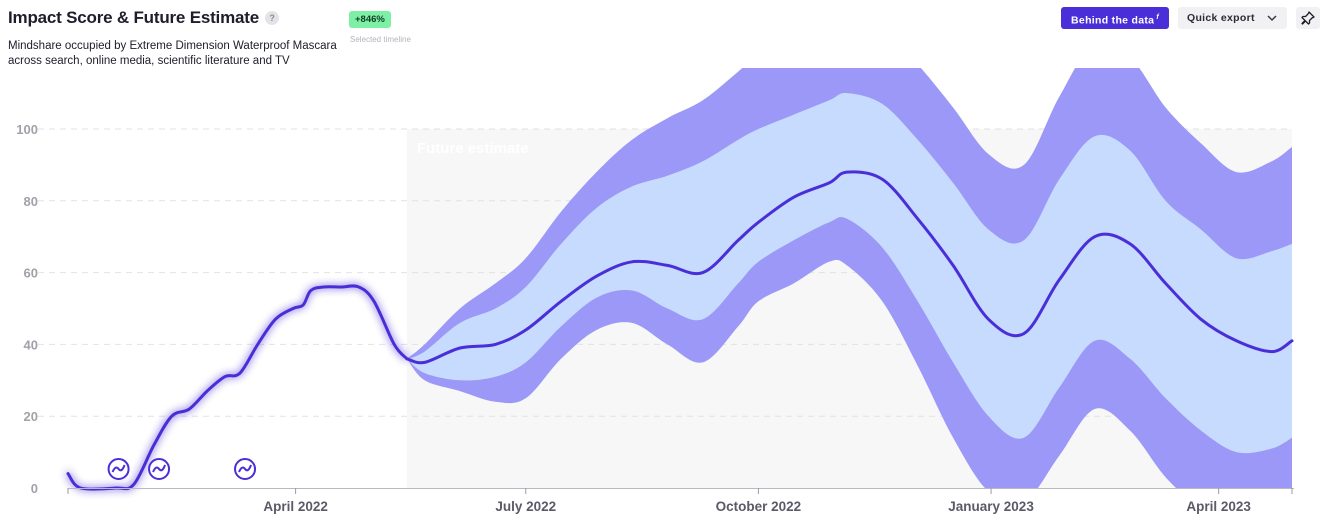 The width and height of the screenshot is (1325, 525). Describe the element at coordinates (759, 506) in the screenshot. I see `x-tick-label: October 2022` at that location.